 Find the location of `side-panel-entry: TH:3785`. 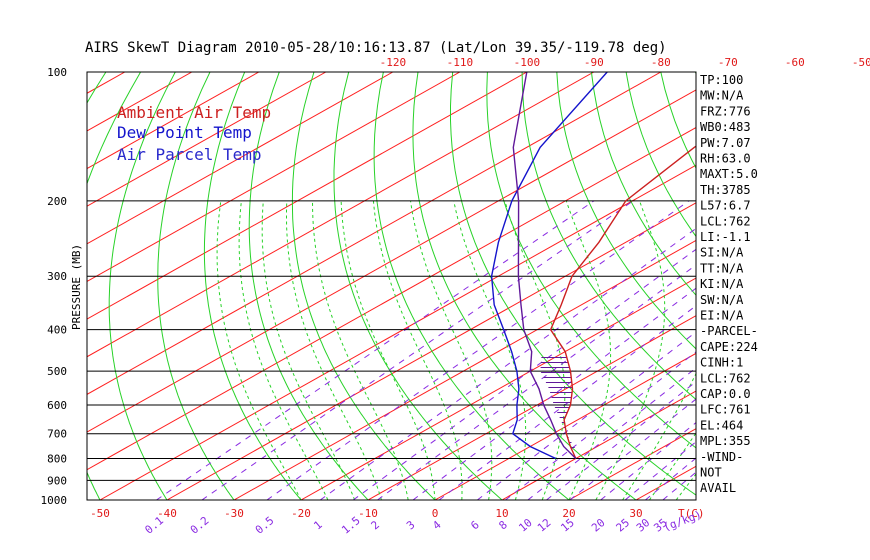

side-panel-entry: TH:3785 is located at coordinates (725, 190).